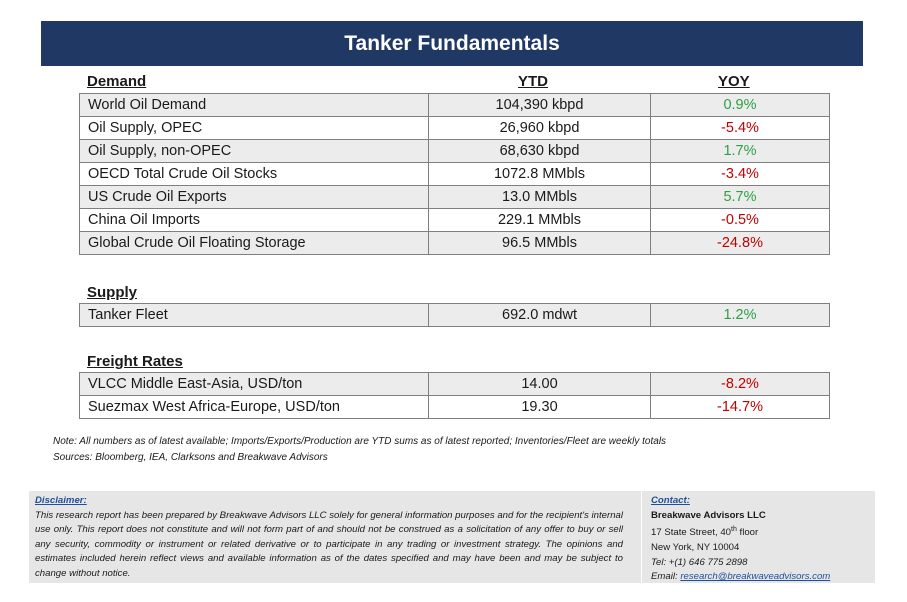 The width and height of the screenshot is (907, 602). What do you see at coordinates (254, 128) in the screenshot?
I see `row-label: Oil Supply, OPEC` at bounding box center [254, 128].